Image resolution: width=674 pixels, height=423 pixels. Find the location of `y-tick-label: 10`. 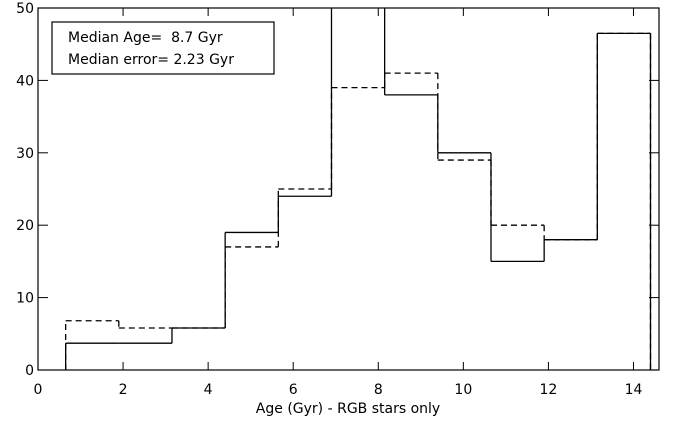

y-tick-label: 10 is located at coordinates (25, 299).